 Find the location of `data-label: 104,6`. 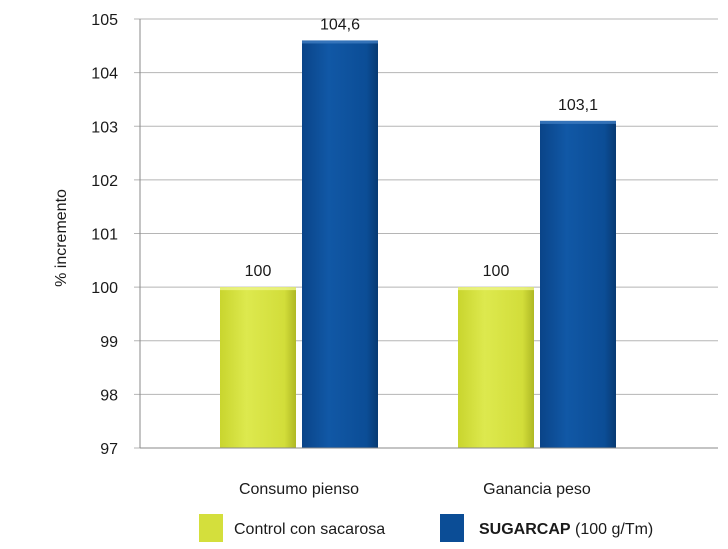

data-label: 104,6 is located at coordinates (340, 24).